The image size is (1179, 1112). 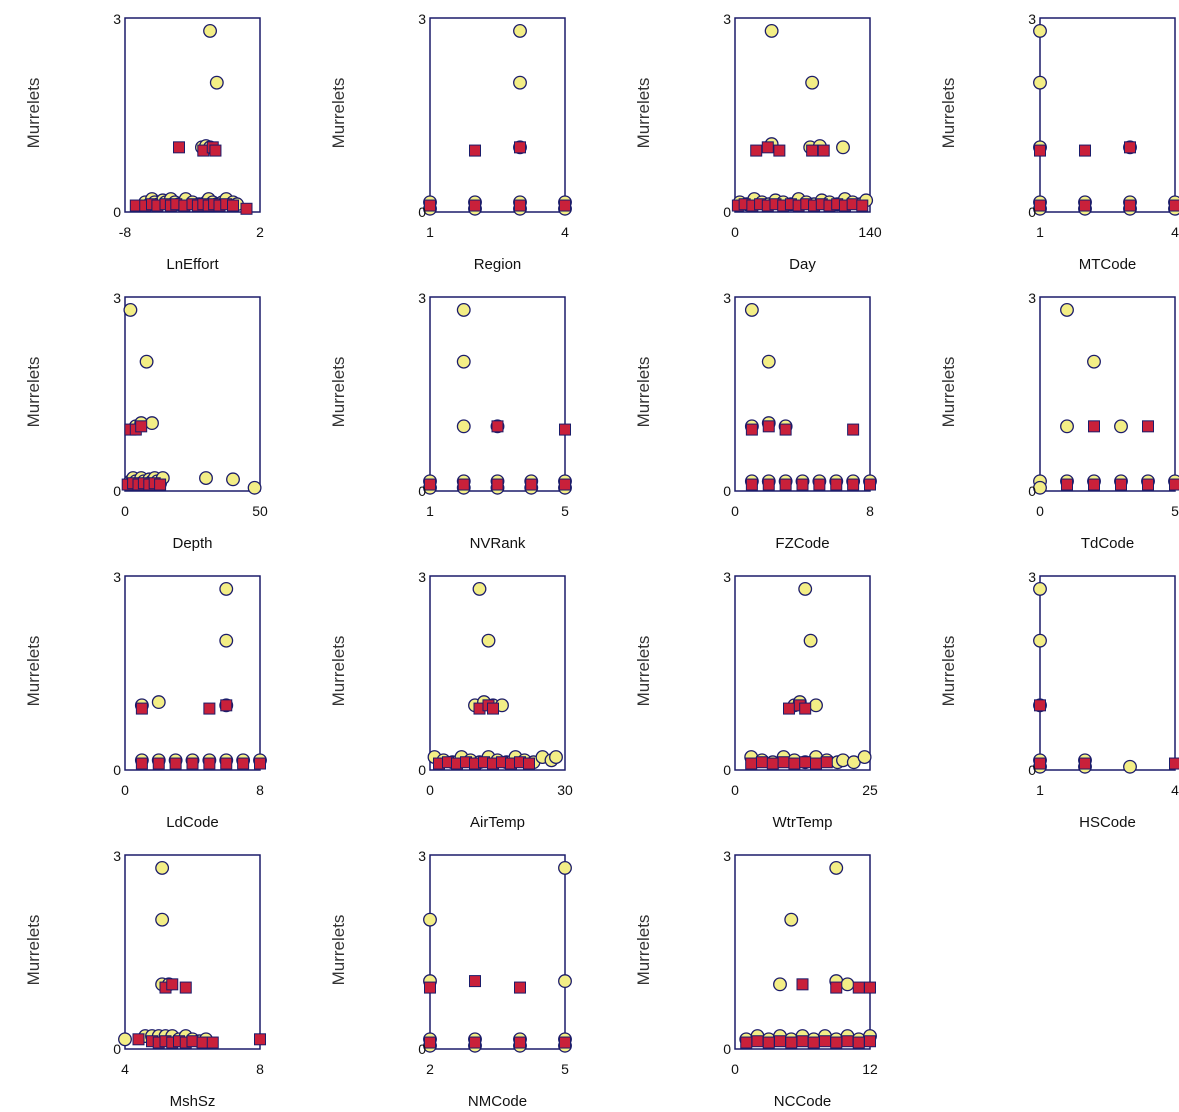 I want to click on x-tick-min: -8, so click(x=125, y=232).